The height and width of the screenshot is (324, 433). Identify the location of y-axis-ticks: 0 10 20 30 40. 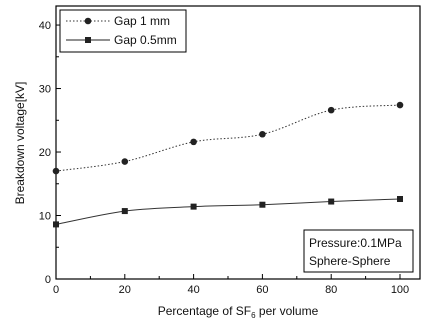
(50, 153).